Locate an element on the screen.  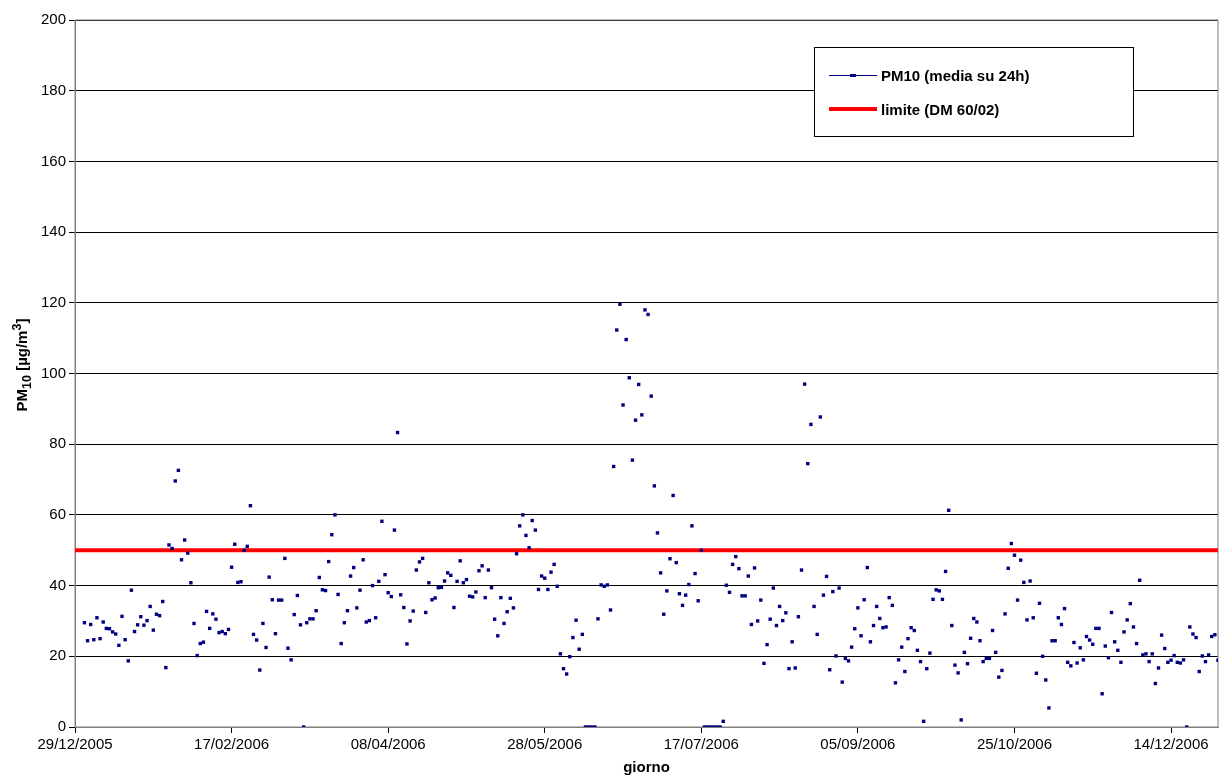
x-tick-label: 08/04/2006 is located at coordinates (388, 744).